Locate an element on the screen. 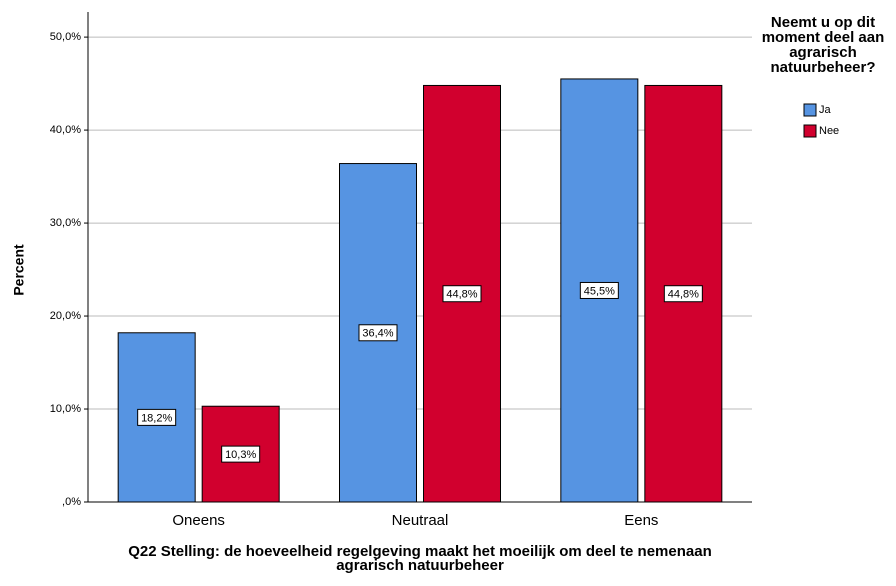  value-label: 36,4% is located at coordinates (377, 334).